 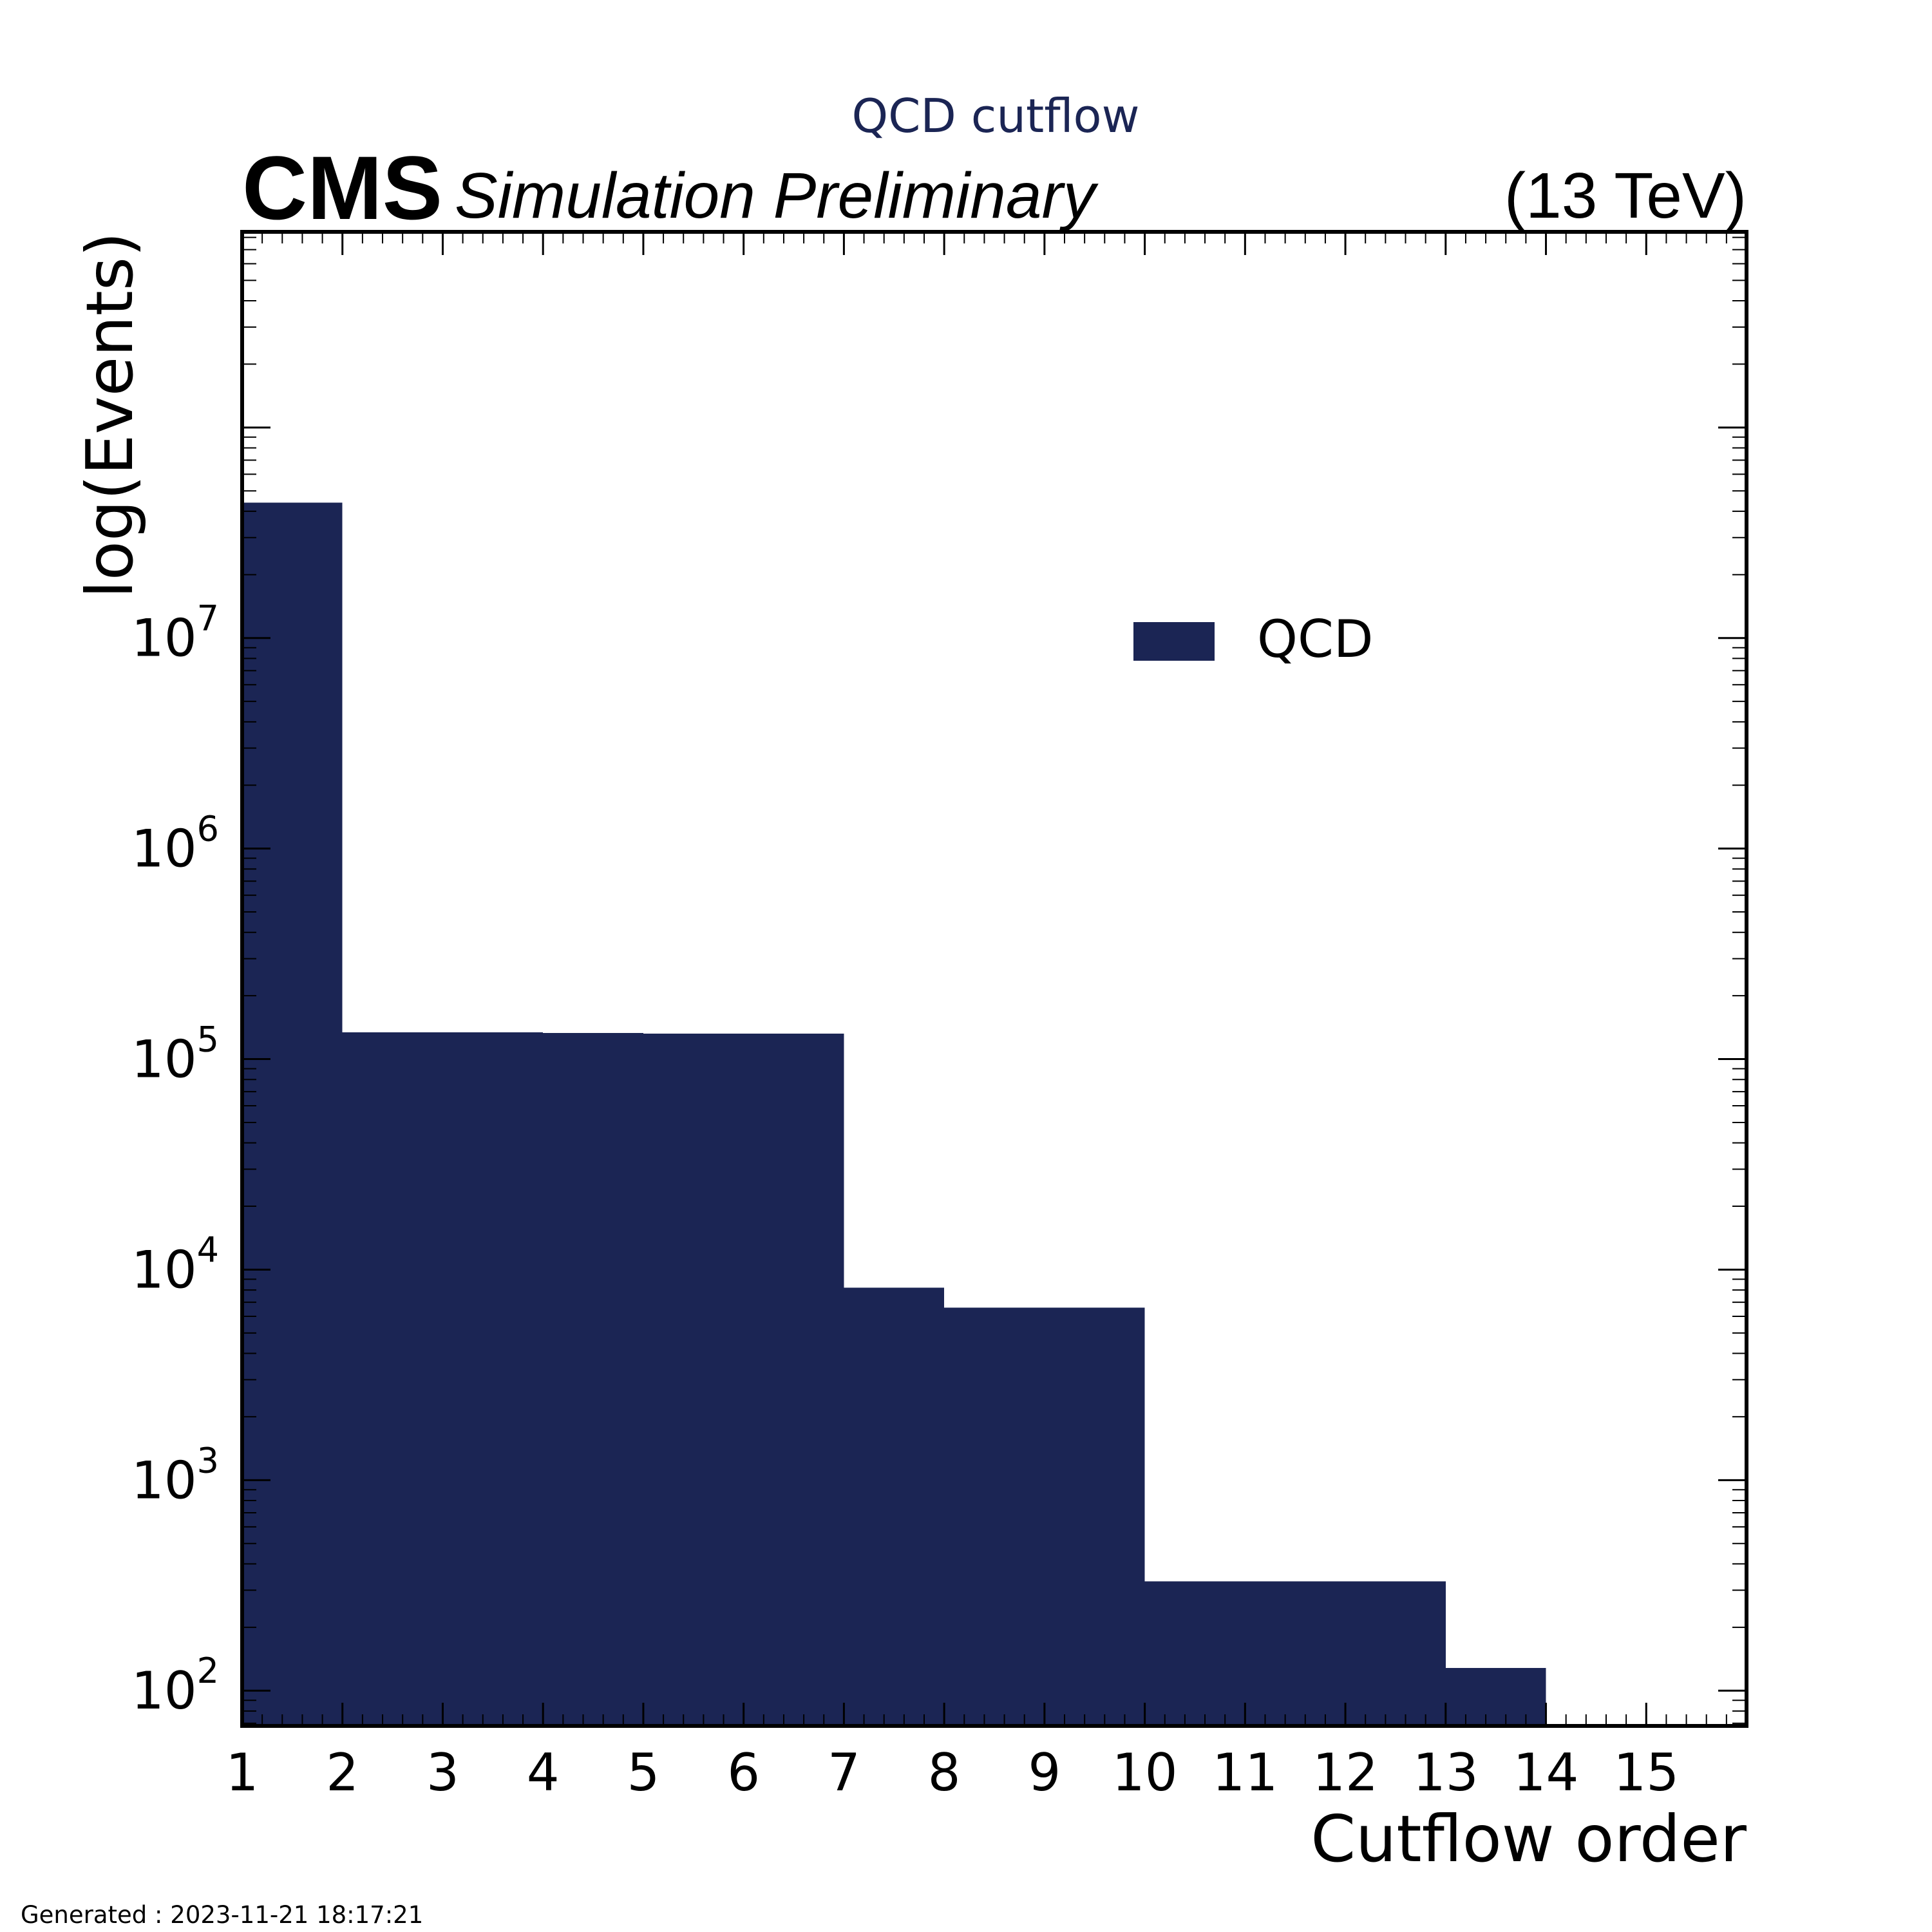 I want to click on x-tick-label: 9, so click(x=1044, y=1773).